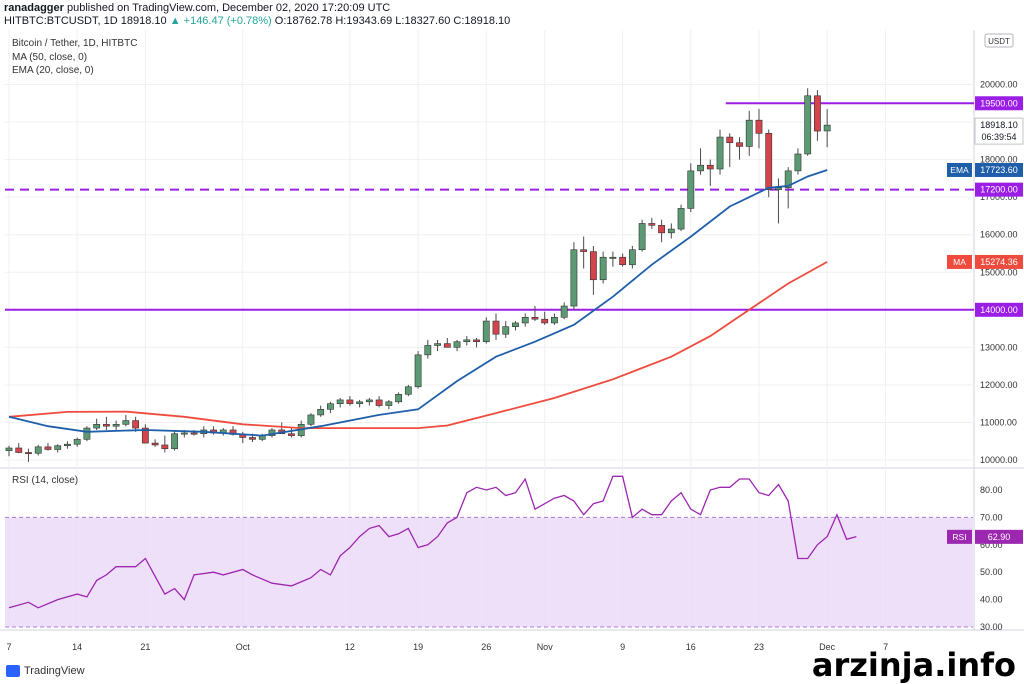  What do you see at coordinates (512, 665) in the screenshot?
I see `chart-footer: TradingView arzinja.info` at bounding box center [512, 665].